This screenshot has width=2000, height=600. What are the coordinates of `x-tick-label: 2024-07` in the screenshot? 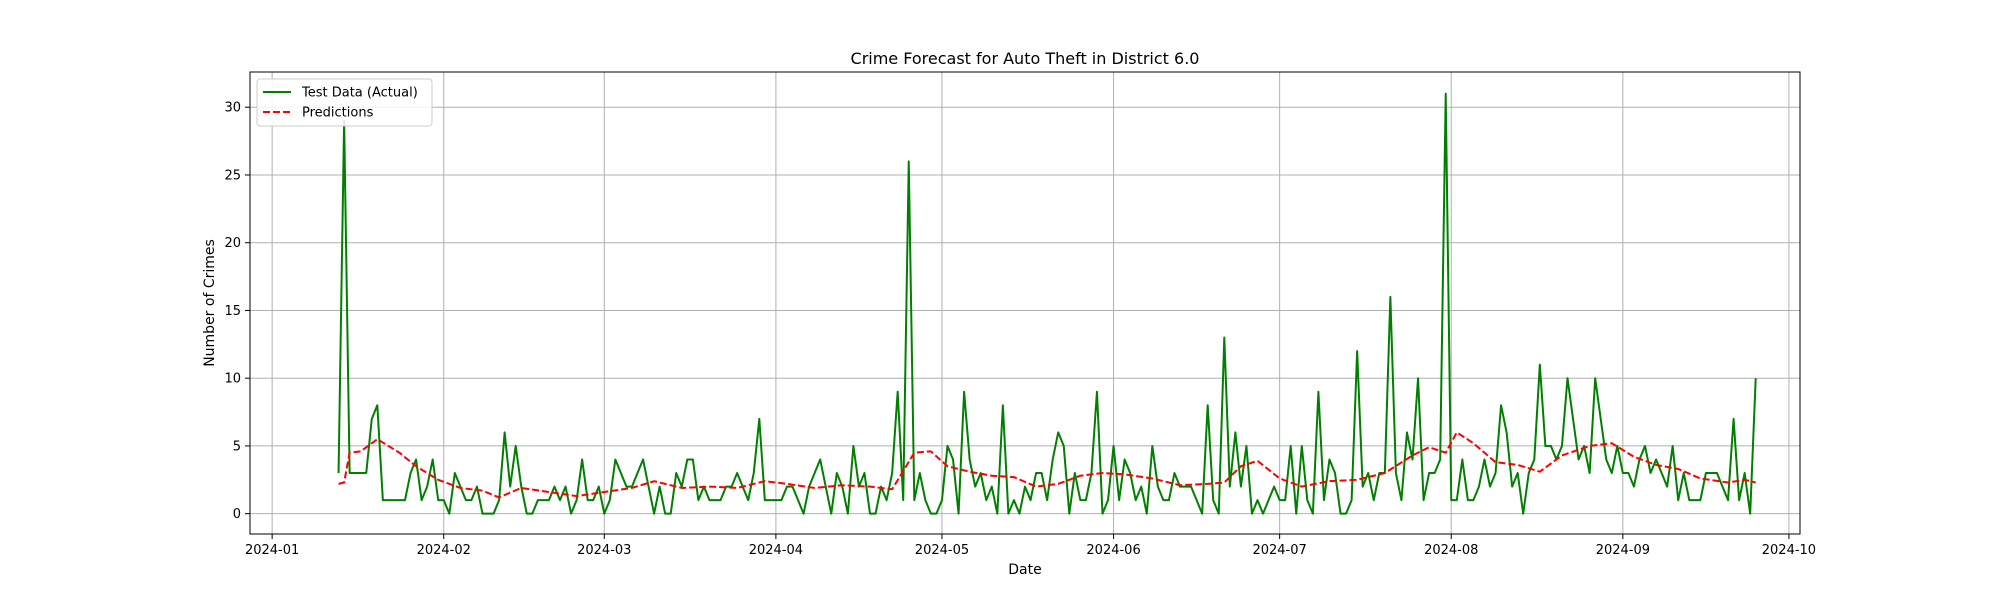 It's located at (1279, 550).